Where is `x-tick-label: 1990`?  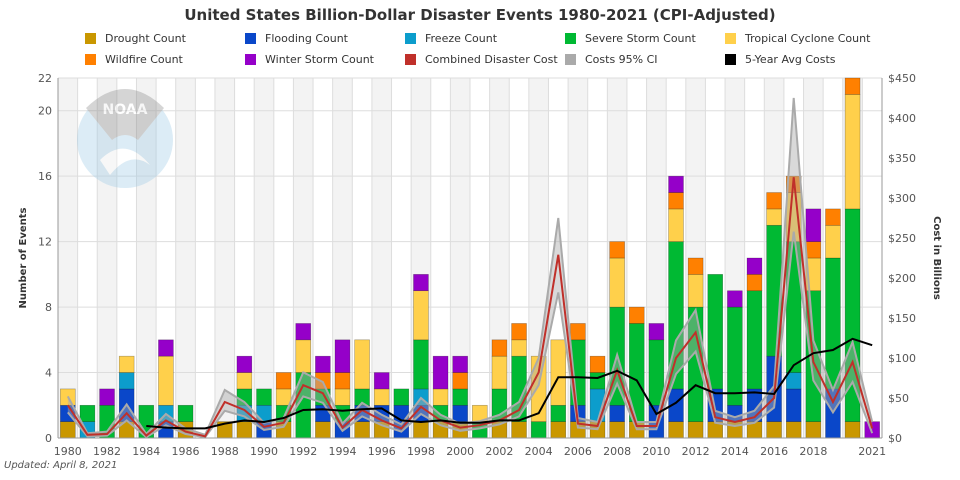
x-tick-label: 1990 is located at coordinates (264, 451).